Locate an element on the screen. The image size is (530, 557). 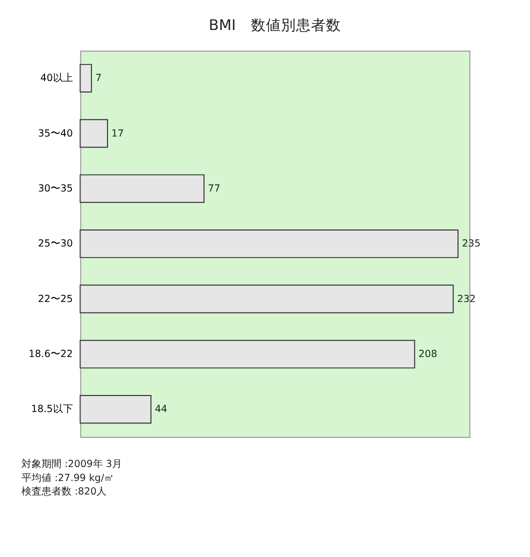
y-tick-label: 18.5以下 is located at coordinates (52, 409).